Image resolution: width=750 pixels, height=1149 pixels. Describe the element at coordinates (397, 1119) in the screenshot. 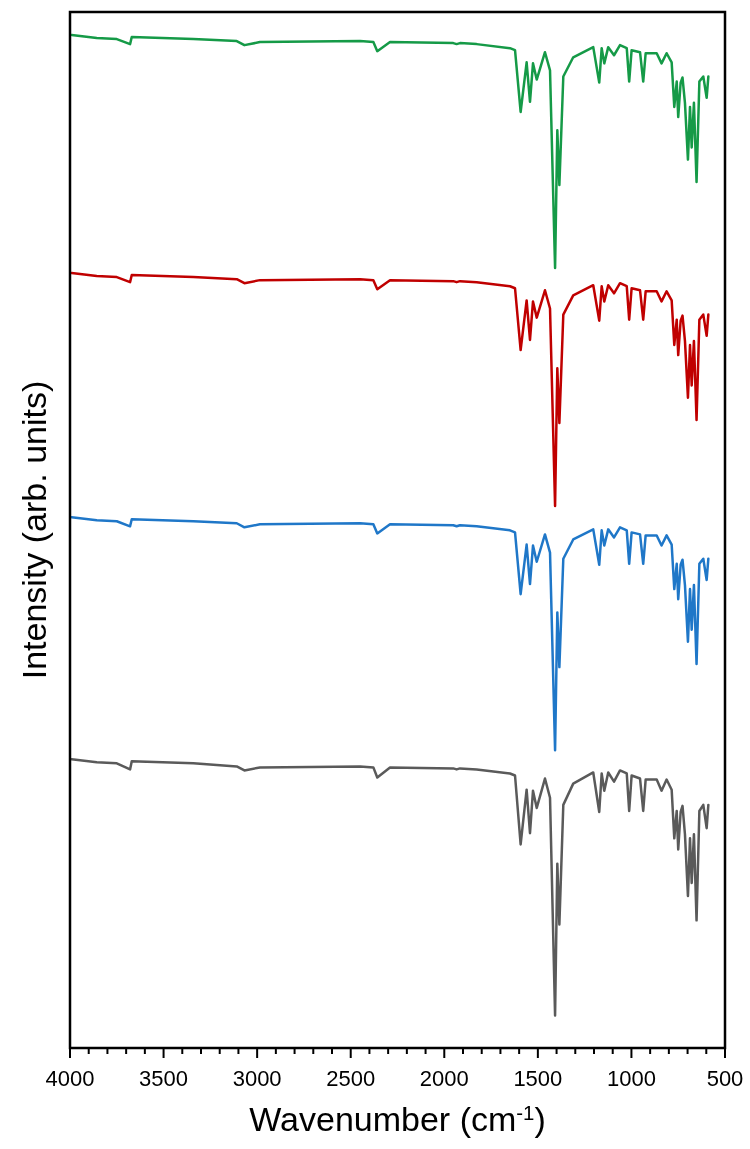

I see `x-axis-title: Wavenumber (cm$^{-1}$)` at that location.